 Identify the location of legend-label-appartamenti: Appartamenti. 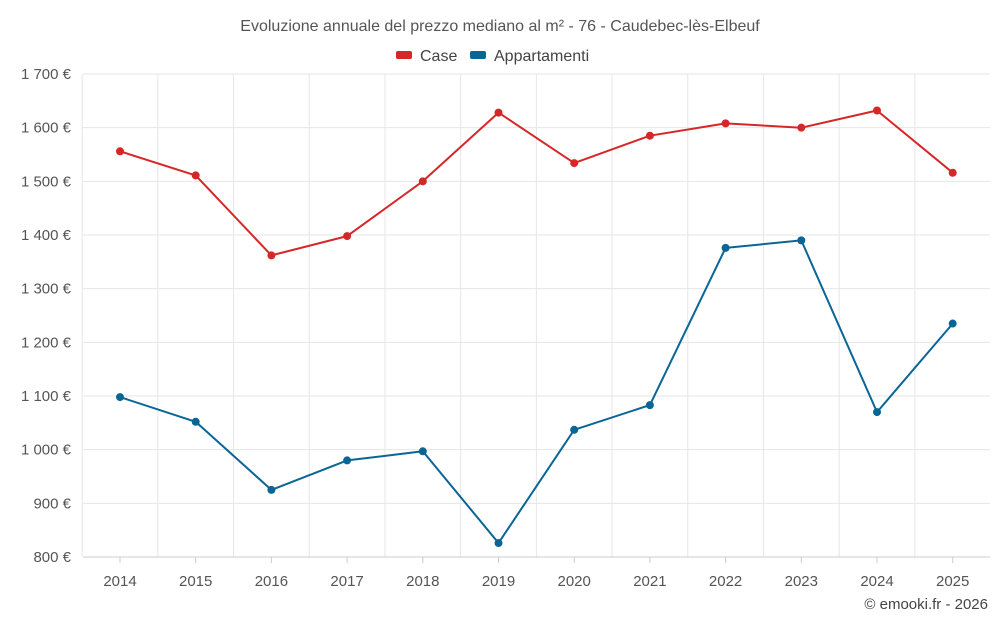
(541, 56).